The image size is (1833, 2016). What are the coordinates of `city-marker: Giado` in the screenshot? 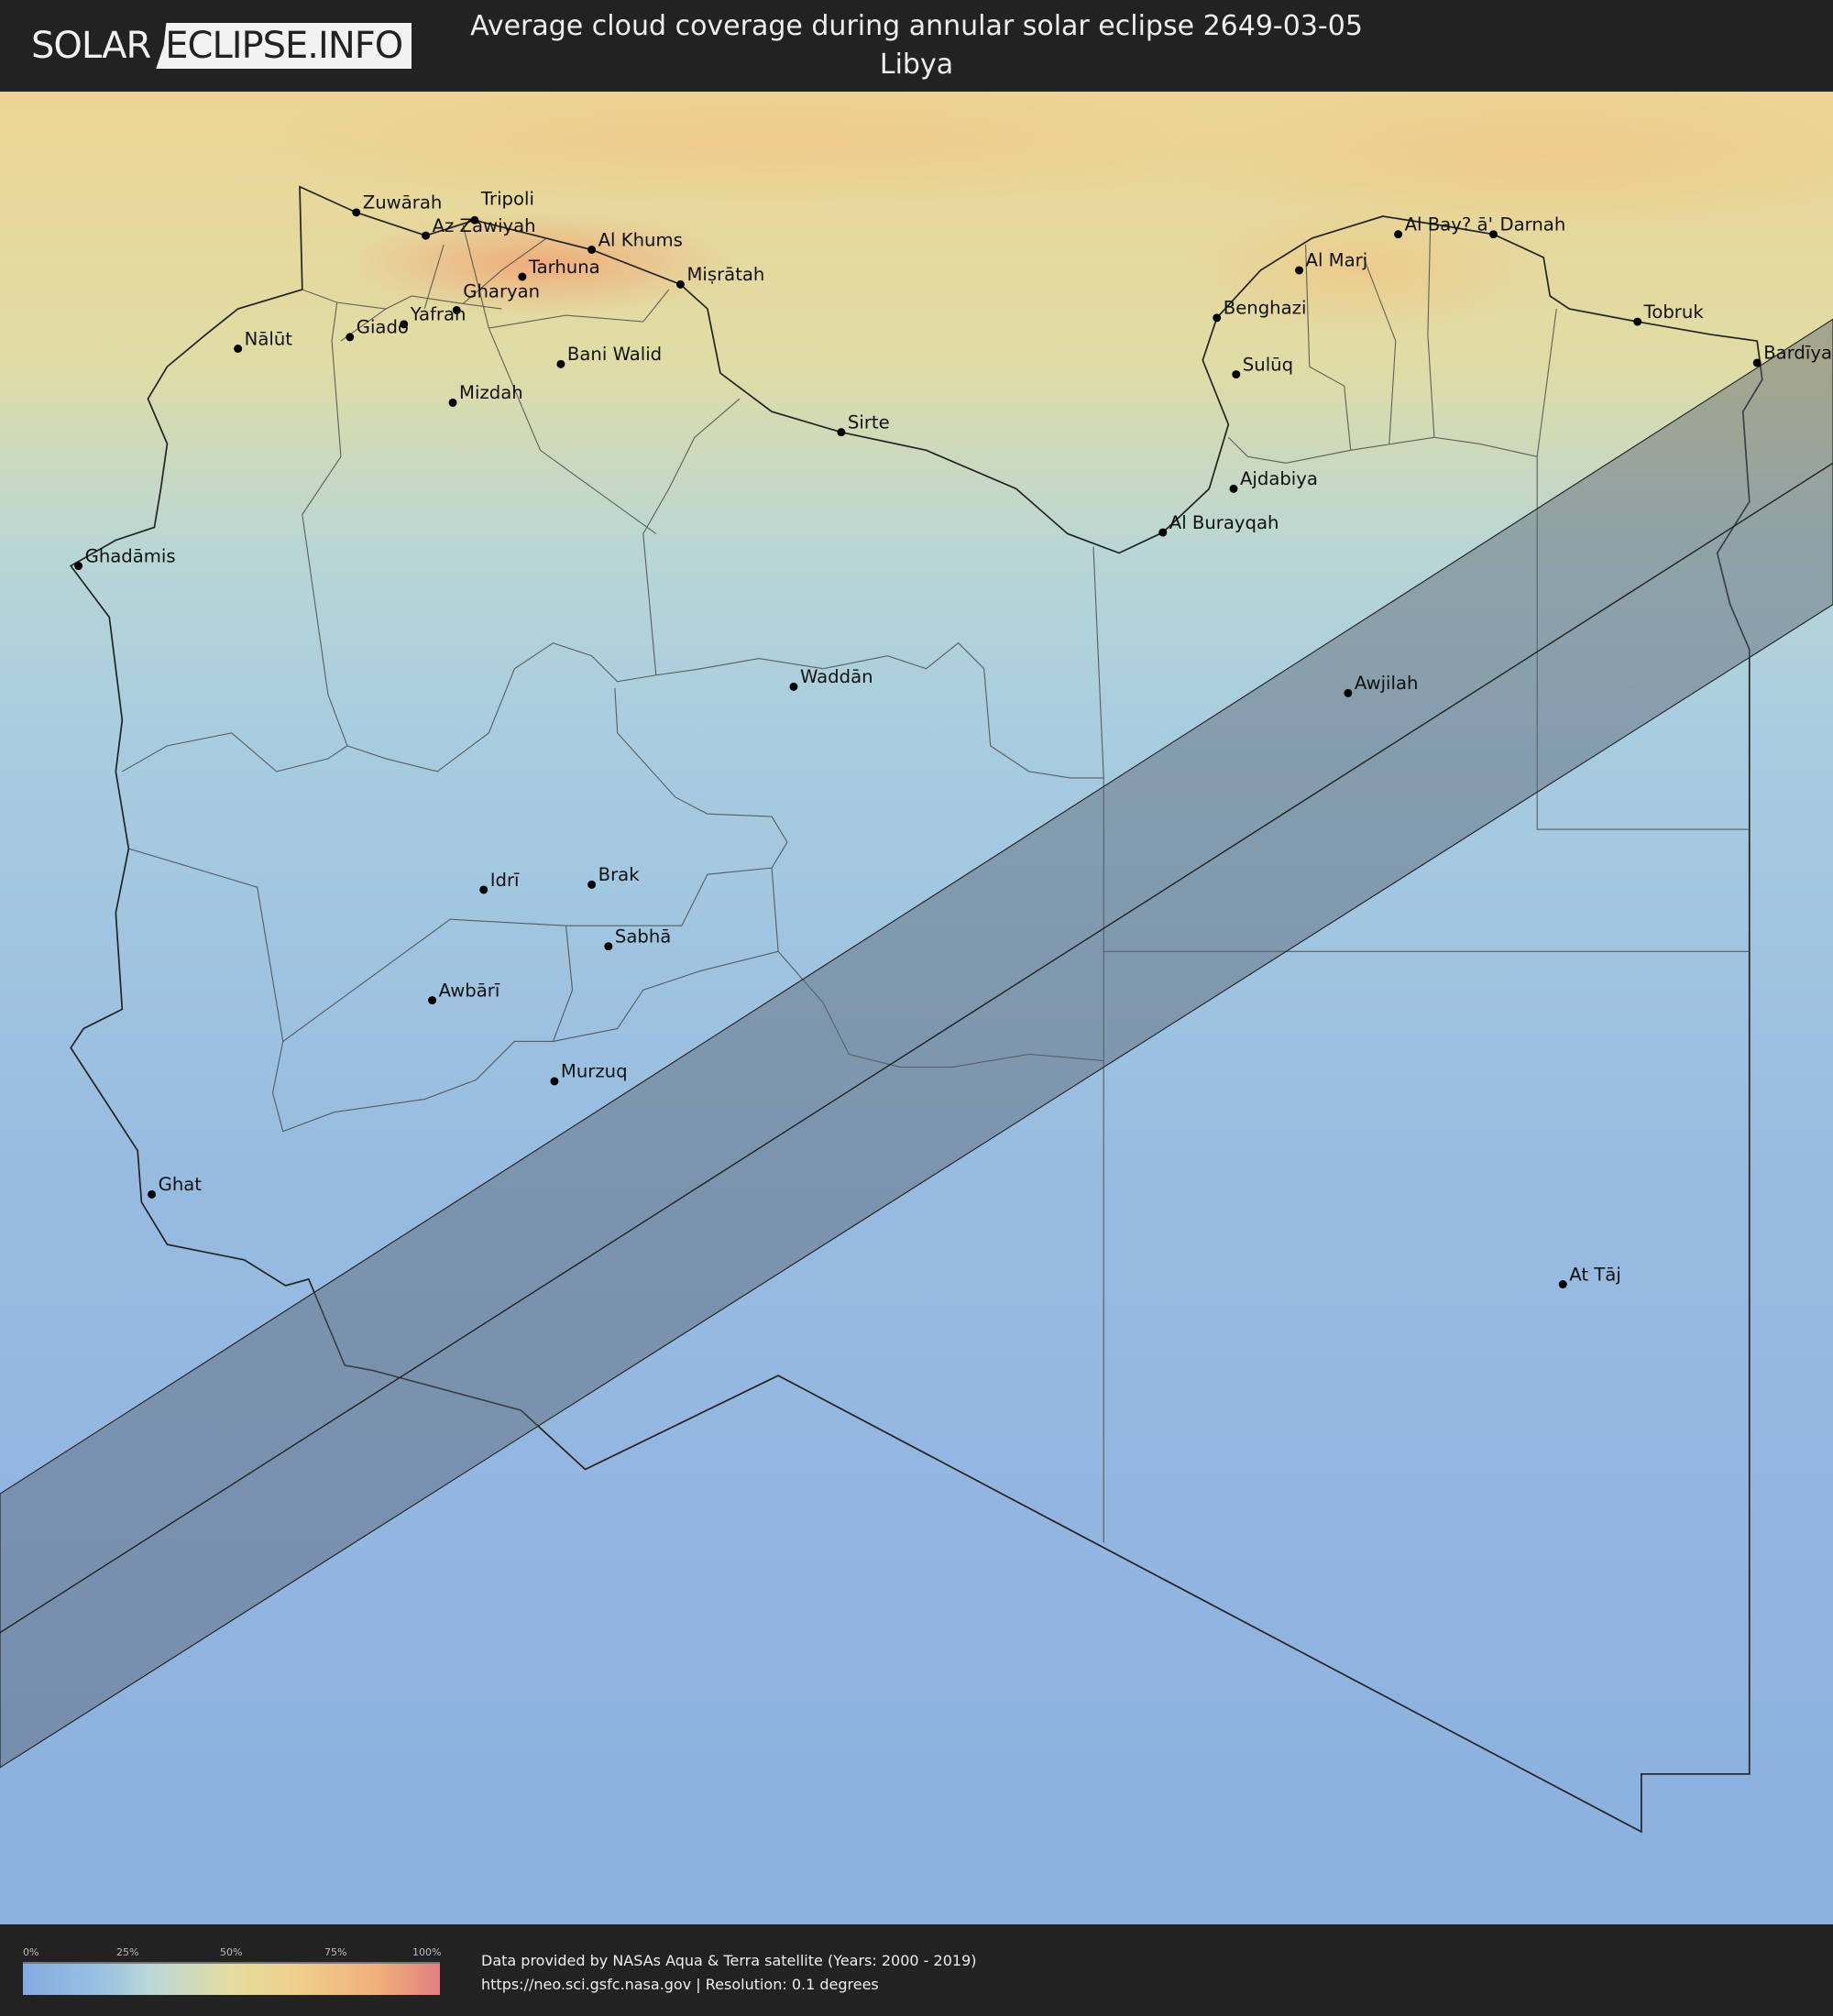 It's located at (377, 329).